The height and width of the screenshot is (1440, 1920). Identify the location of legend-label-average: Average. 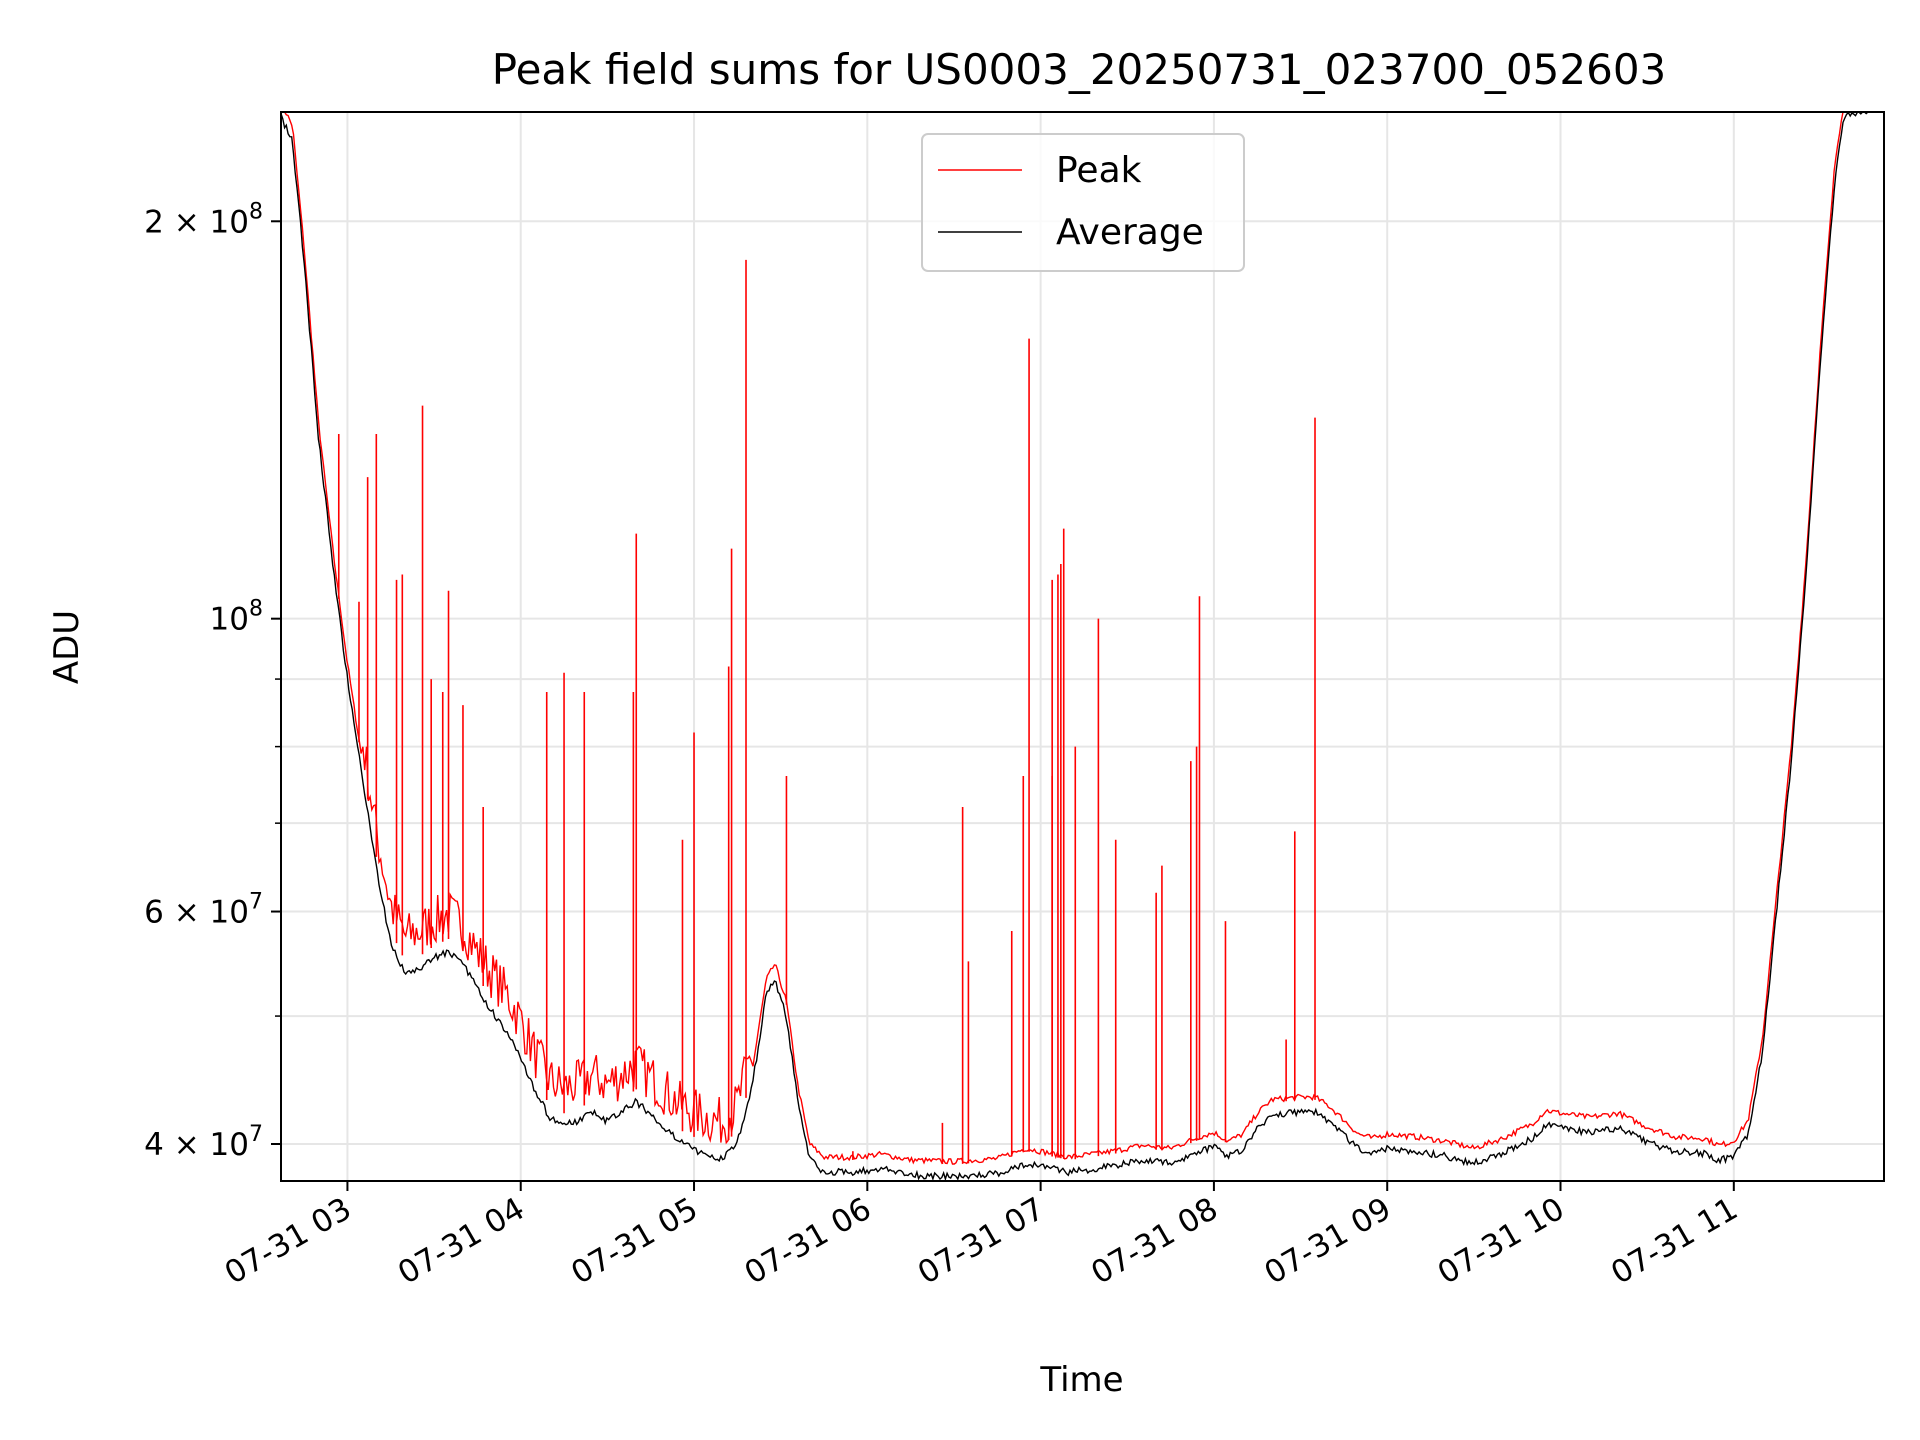
(1130, 232).